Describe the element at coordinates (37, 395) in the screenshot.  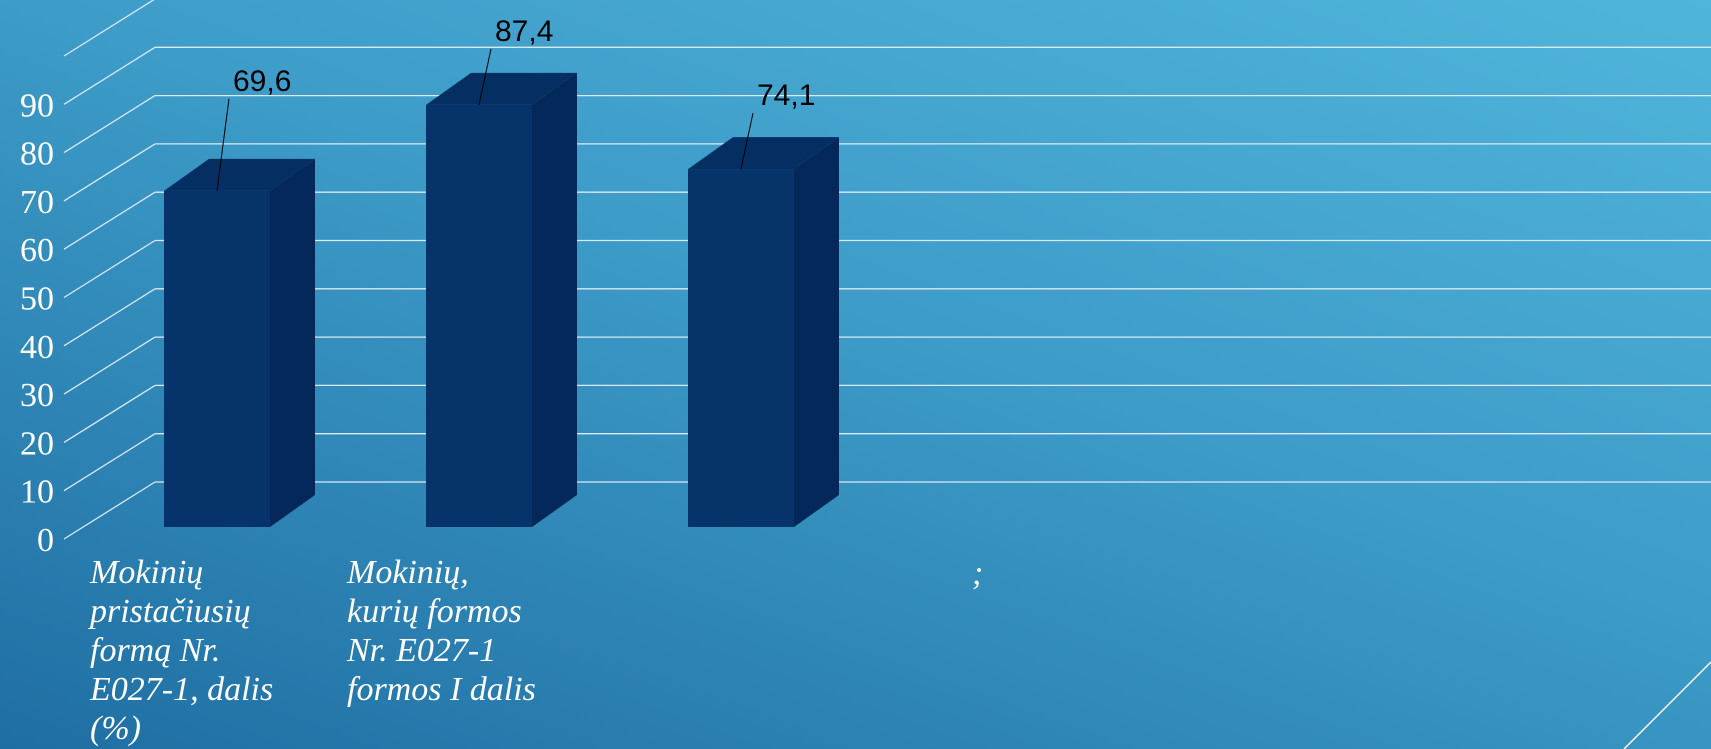
I see `y-tick-label: 30` at that location.